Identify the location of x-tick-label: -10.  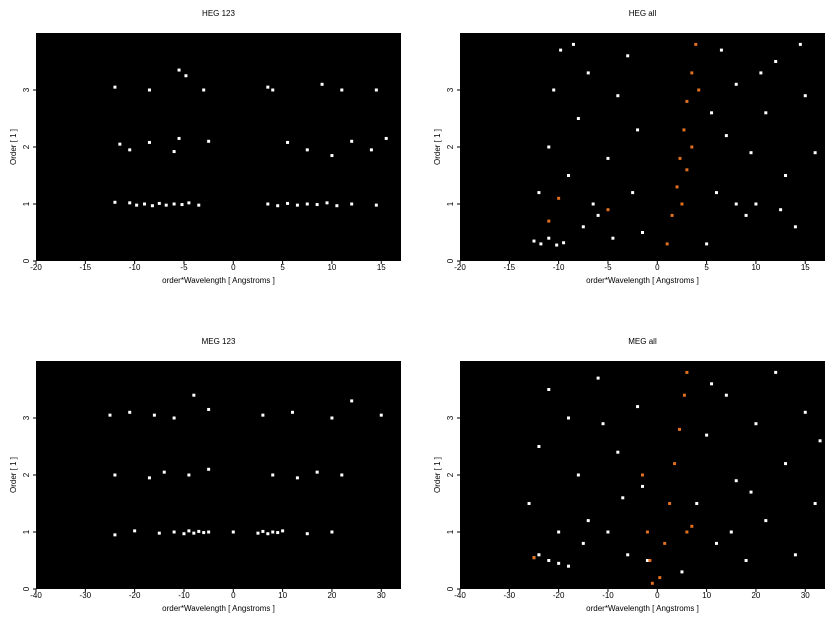
(184, 595).